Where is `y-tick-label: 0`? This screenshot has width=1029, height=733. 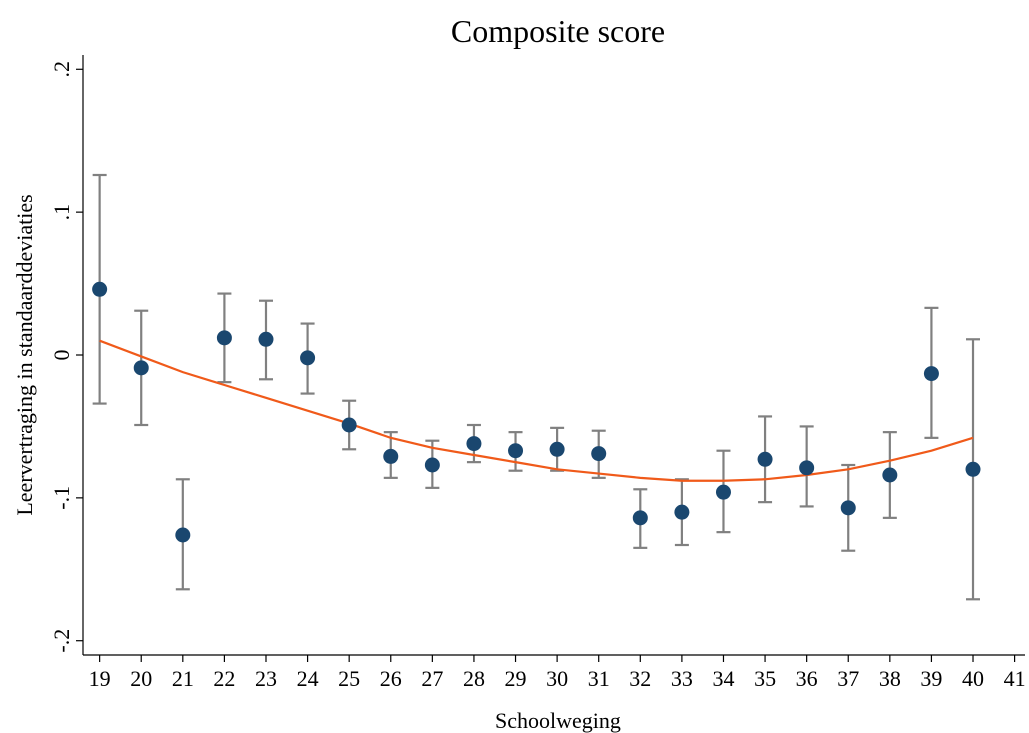 y-tick-label: 0 is located at coordinates (61, 355).